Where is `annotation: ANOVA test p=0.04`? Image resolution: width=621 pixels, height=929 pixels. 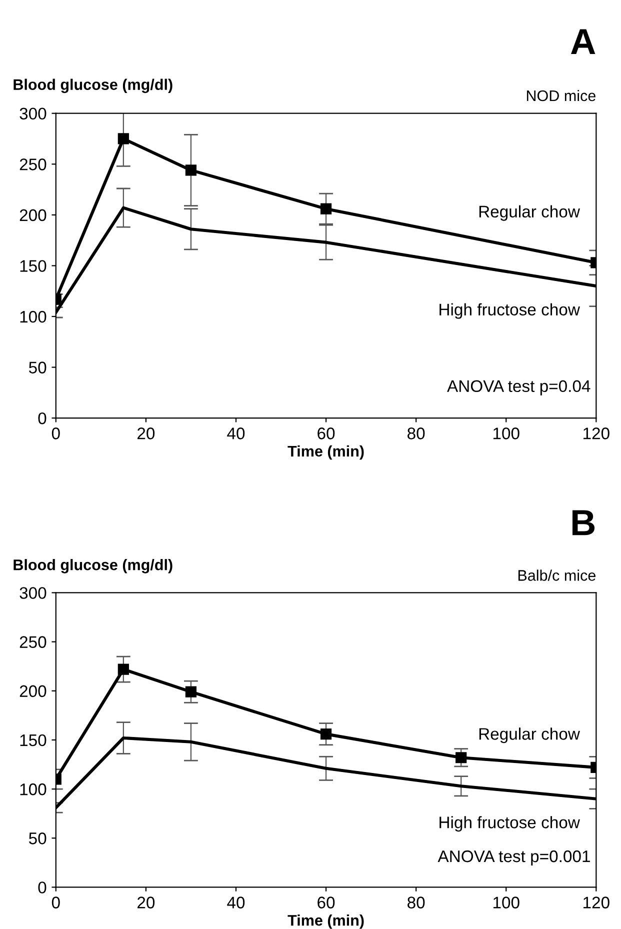
annotation: ANOVA test p=0.04 is located at coordinates (518, 388).